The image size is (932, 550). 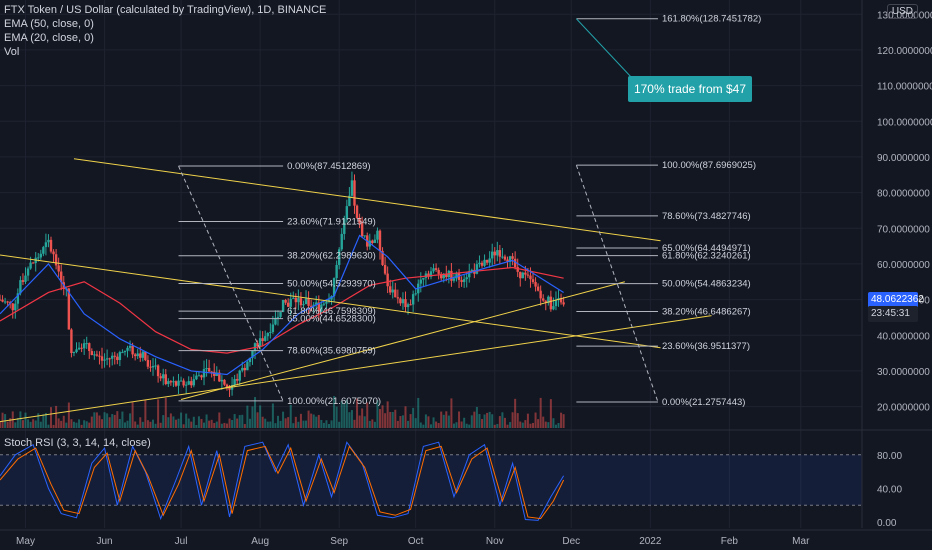 I want to click on indicator-volume: Vol, so click(x=12, y=52).